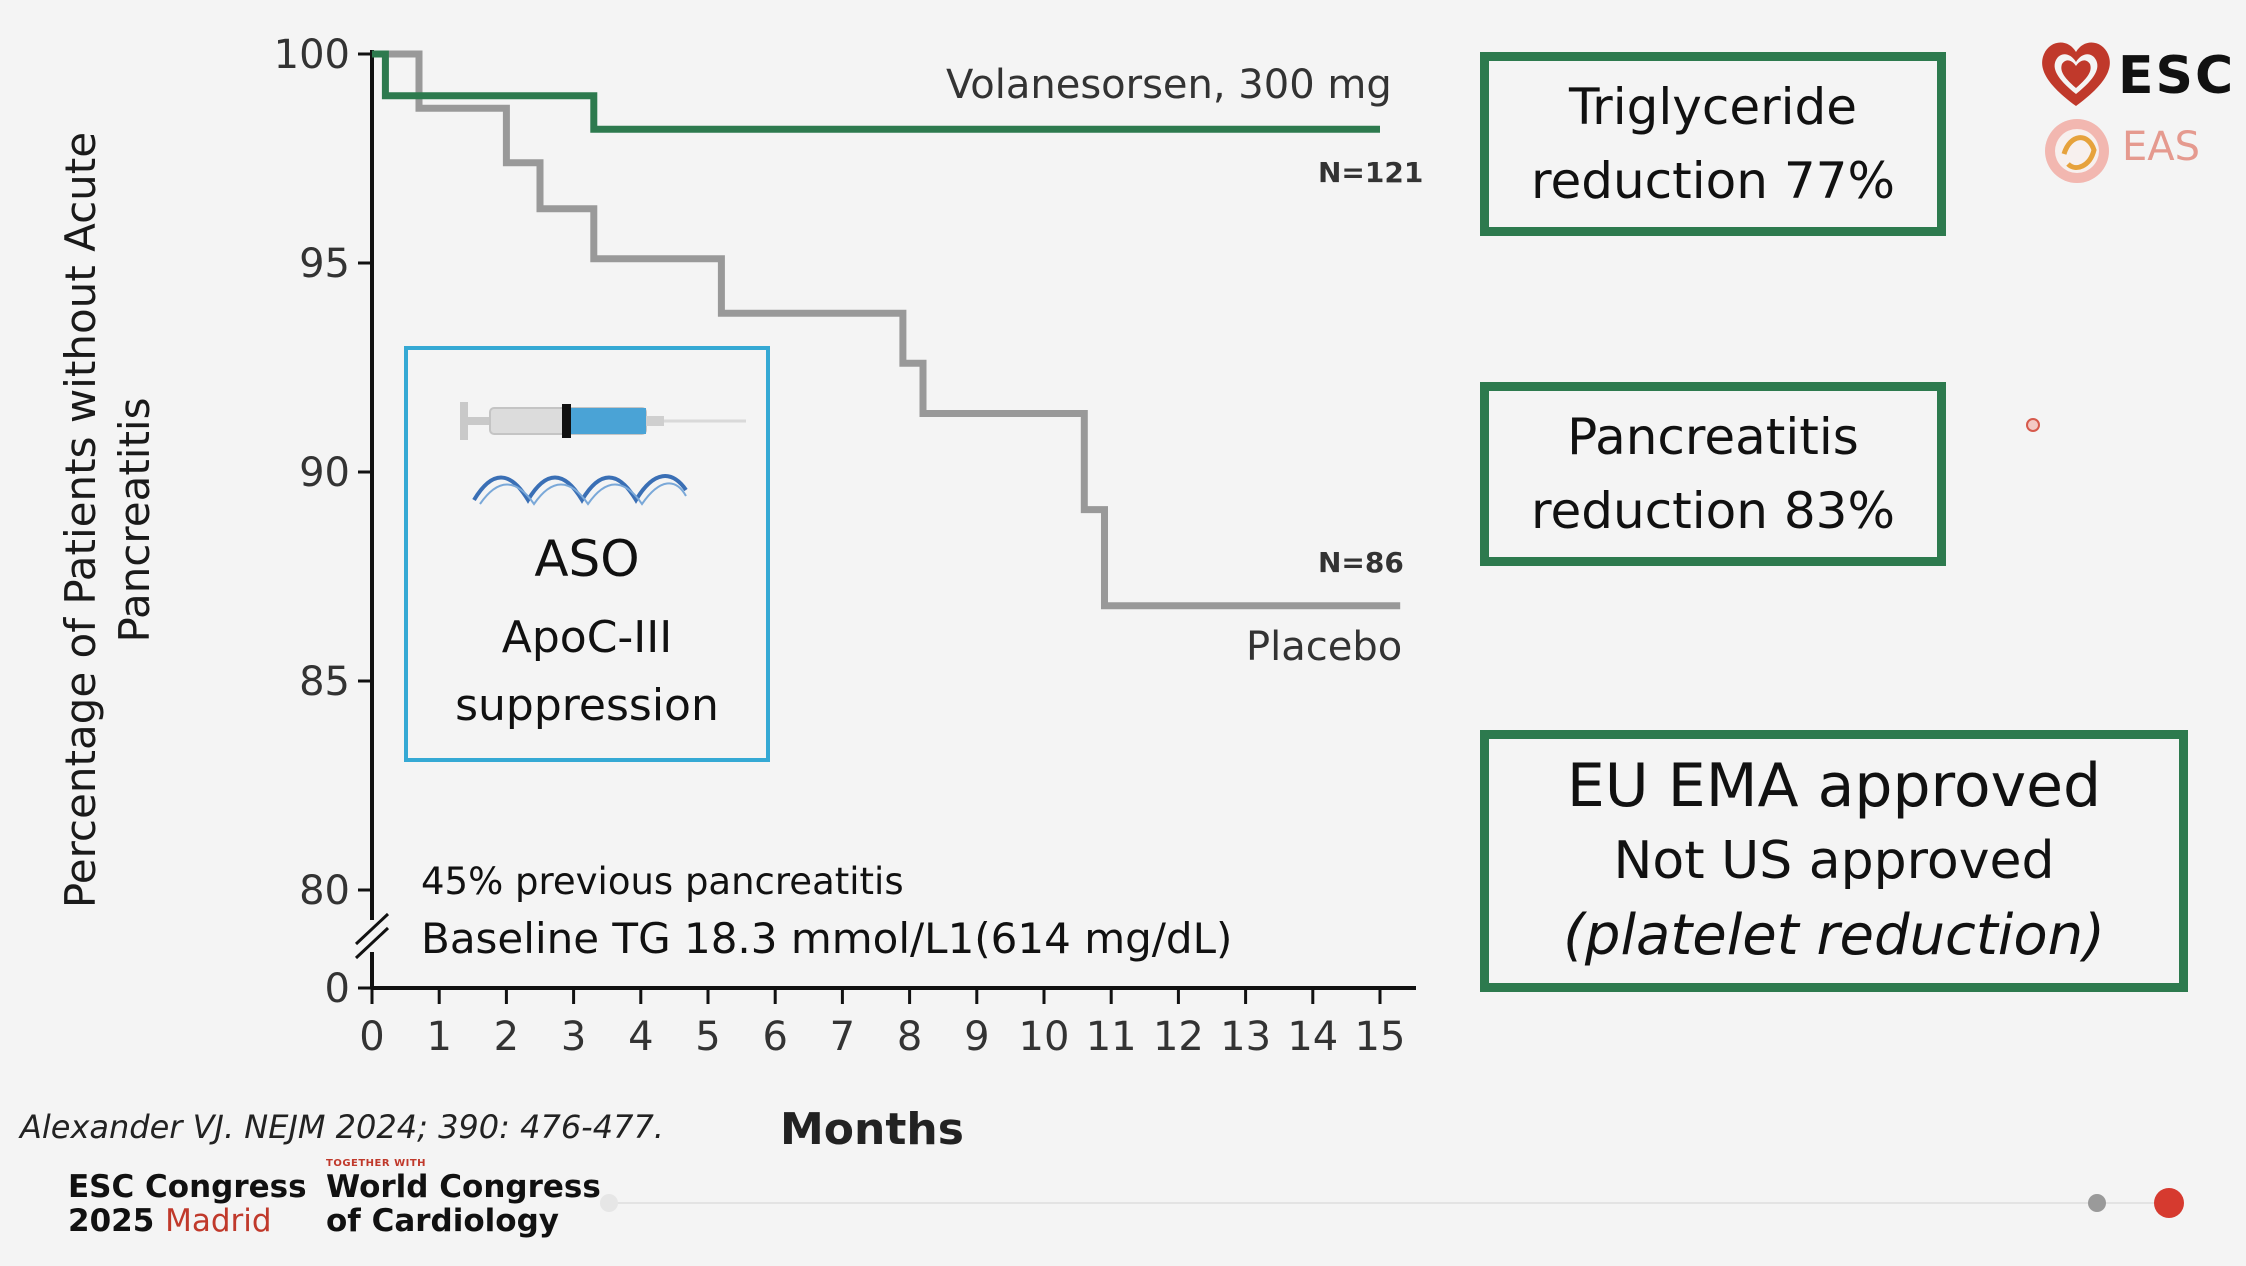  Describe the element at coordinates (371, 1037) in the screenshot. I see `x-tick-label-0: 0` at that location.